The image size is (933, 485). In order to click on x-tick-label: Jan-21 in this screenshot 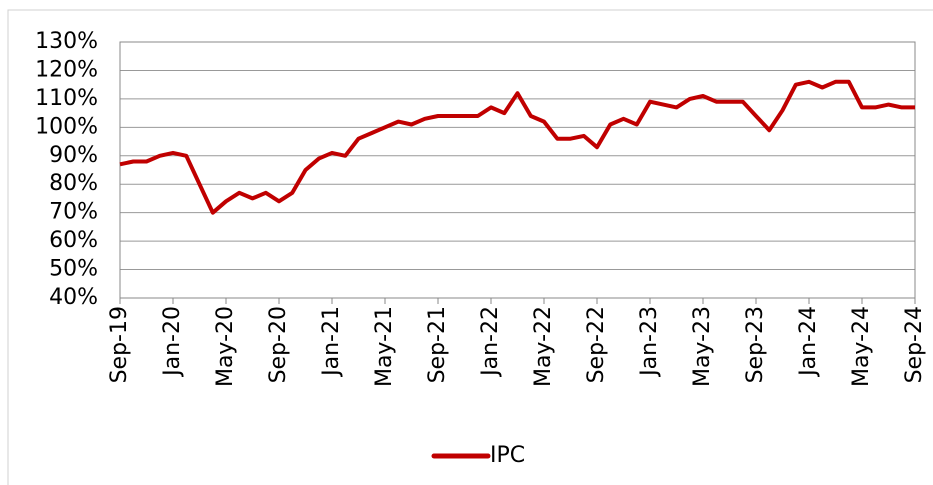, I will do `click(331, 342)`.